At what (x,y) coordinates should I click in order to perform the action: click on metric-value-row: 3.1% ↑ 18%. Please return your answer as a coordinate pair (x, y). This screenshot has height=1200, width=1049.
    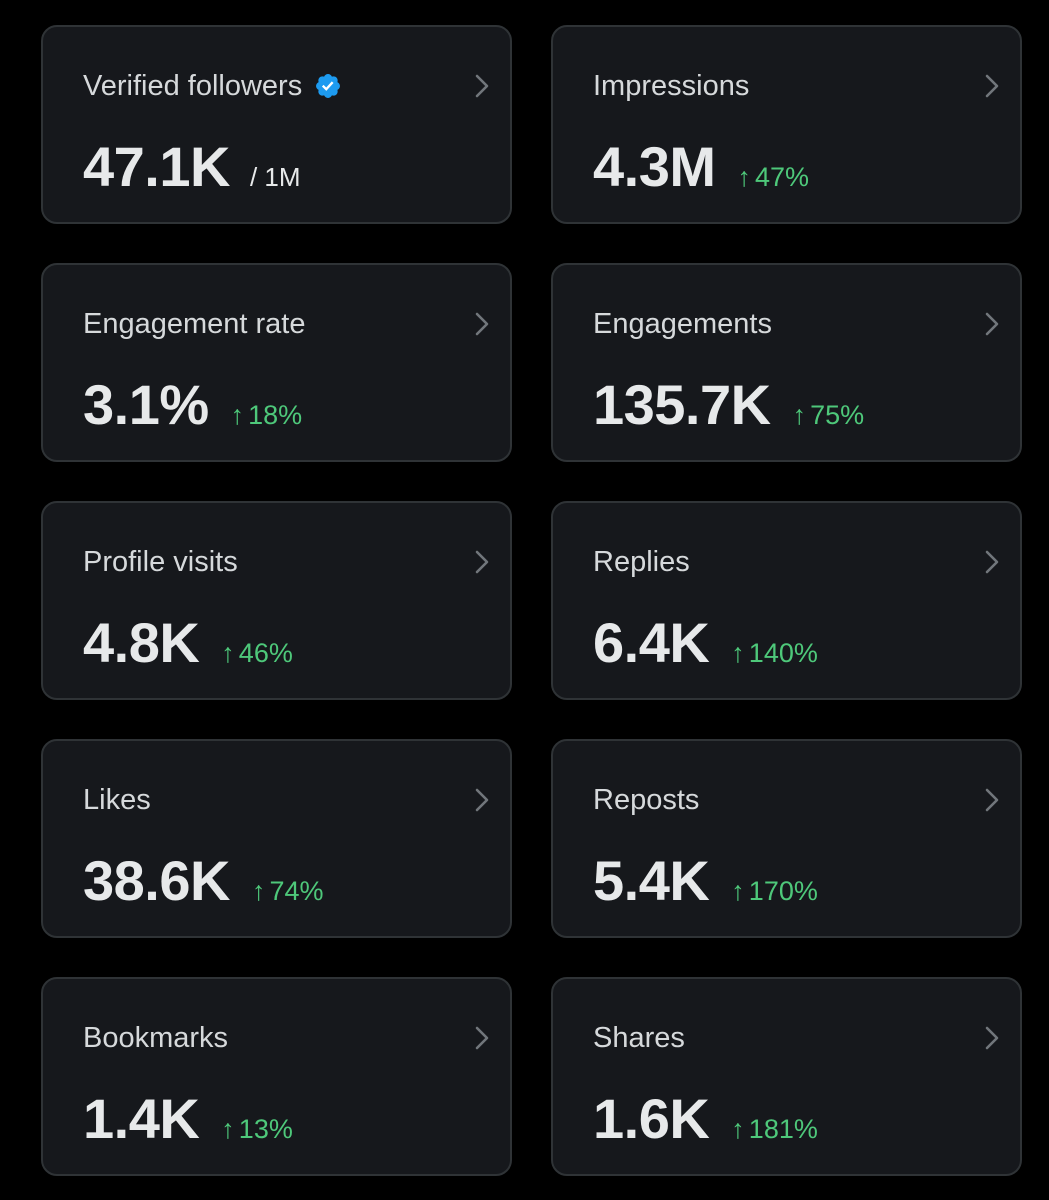
    Looking at the image, I should click on (192, 405).